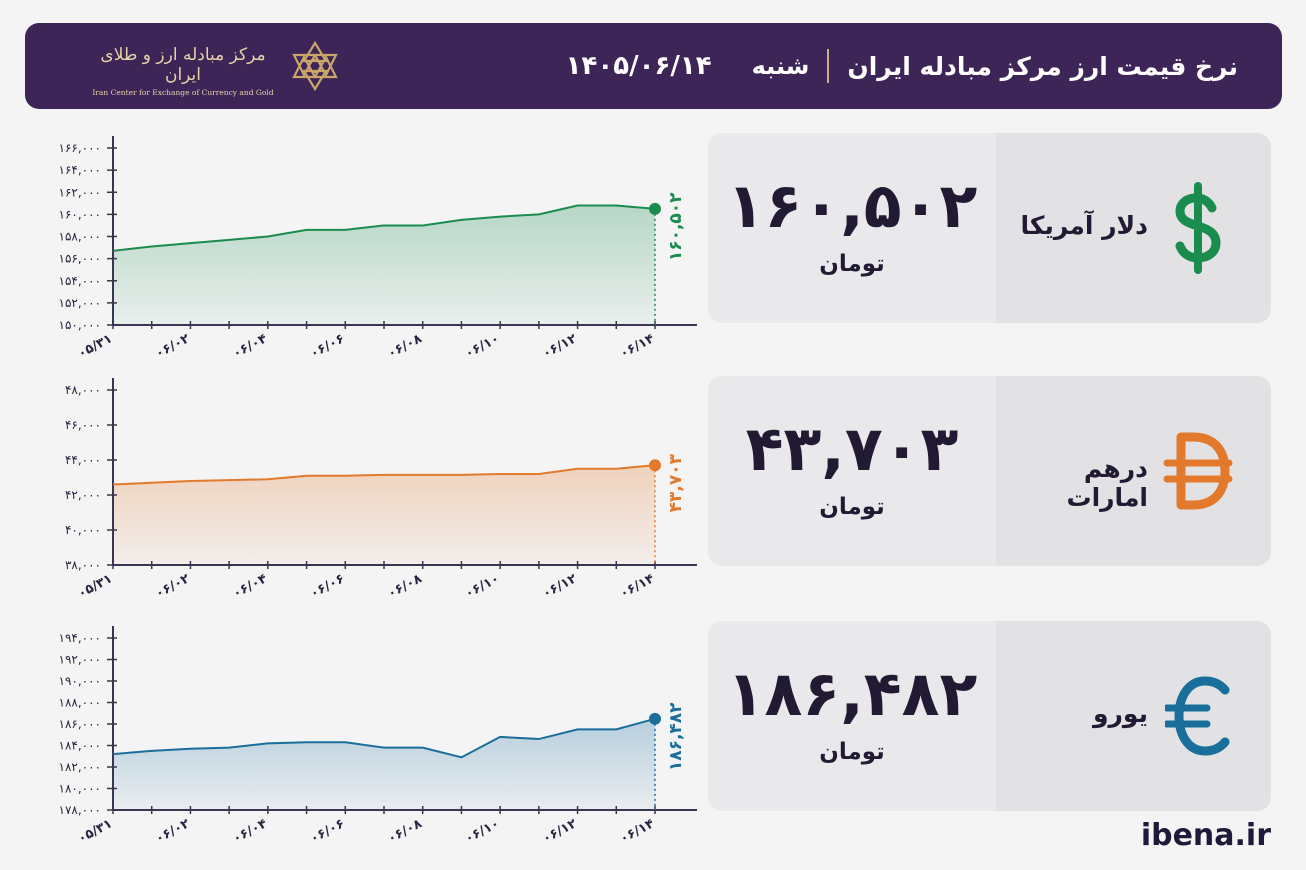 This screenshot has height=870, width=1306. I want to click on y-tick-label: ۱۵۸,۰۰۰, so click(80, 237).